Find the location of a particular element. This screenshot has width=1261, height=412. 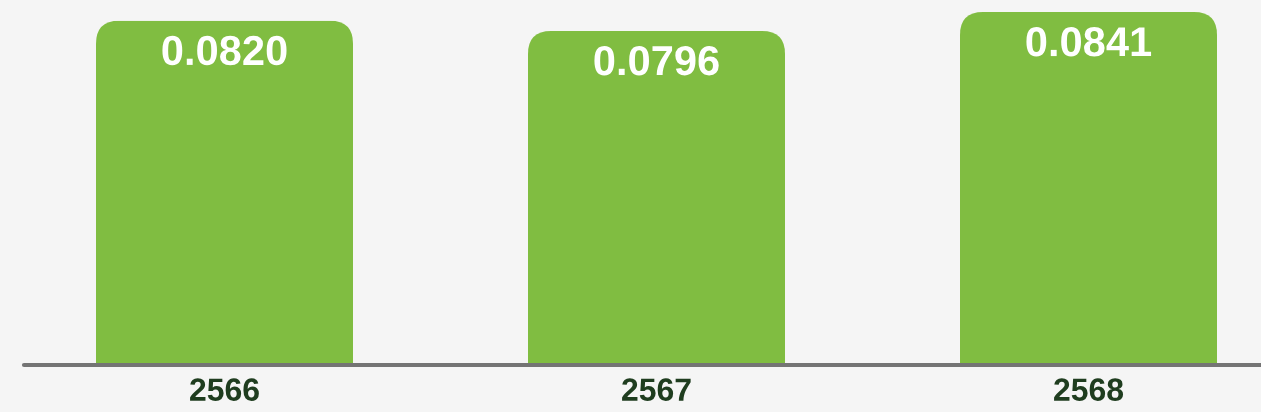

x-tick-label: 2567 is located at coordinates (656, 389).